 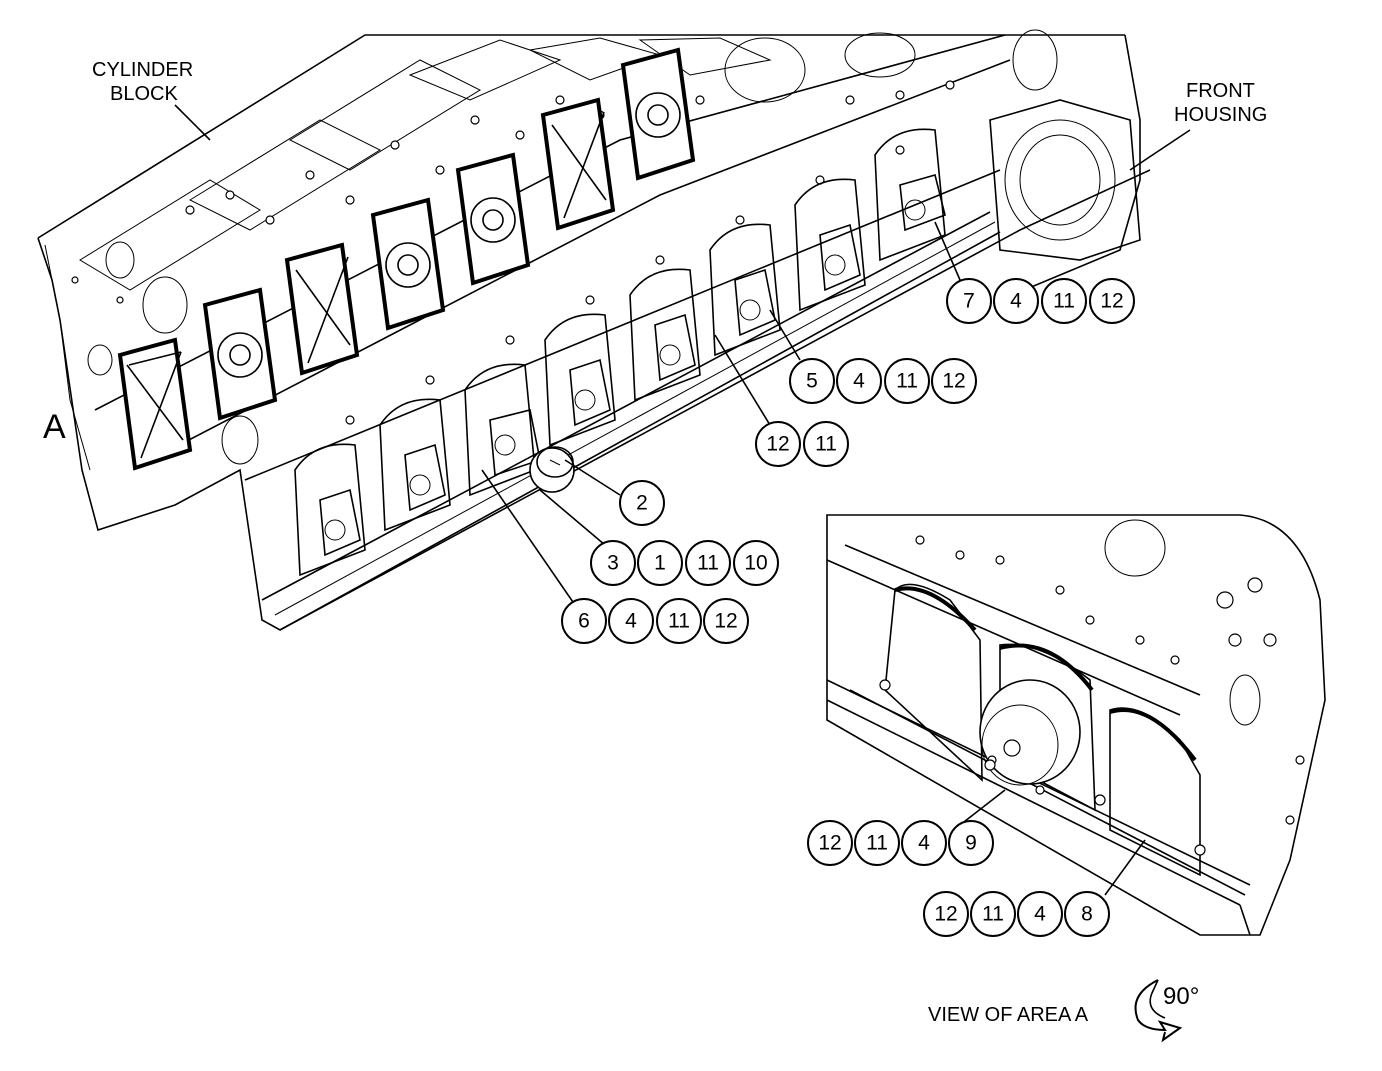 What do you see at coordinates (1008, 1015) in the screenshot?
I see `view-caption: VIEW OF AREA A` at bounding box center [1008, 1015].